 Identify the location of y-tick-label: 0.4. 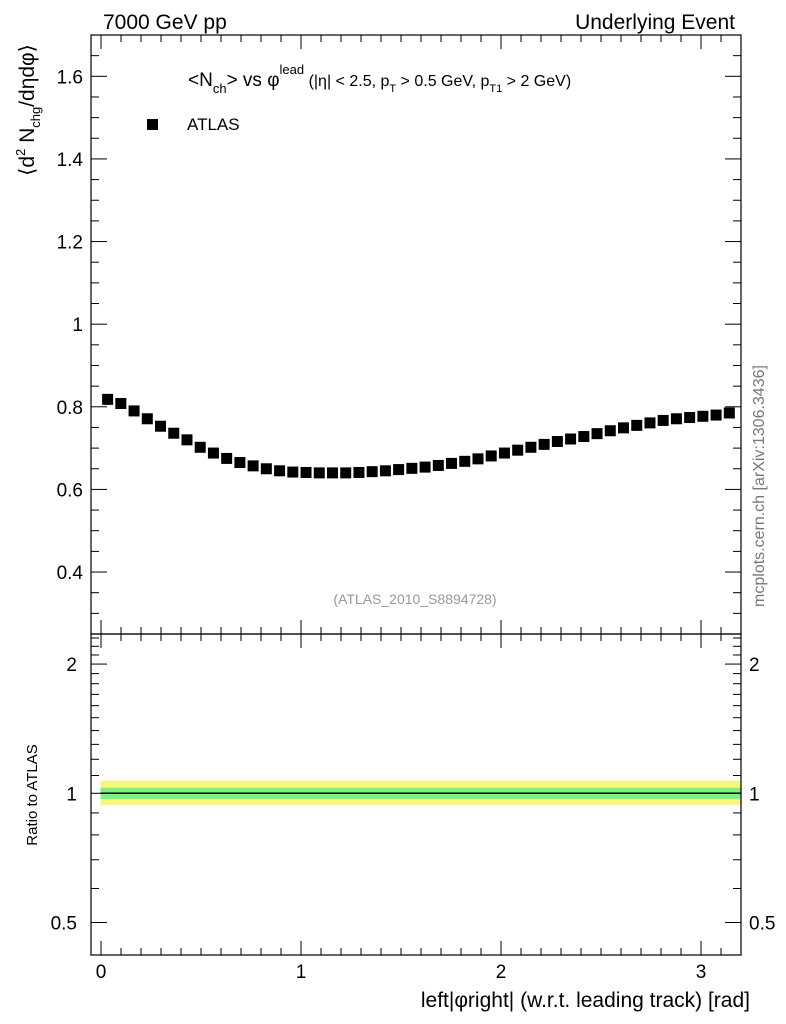
(70, 573).